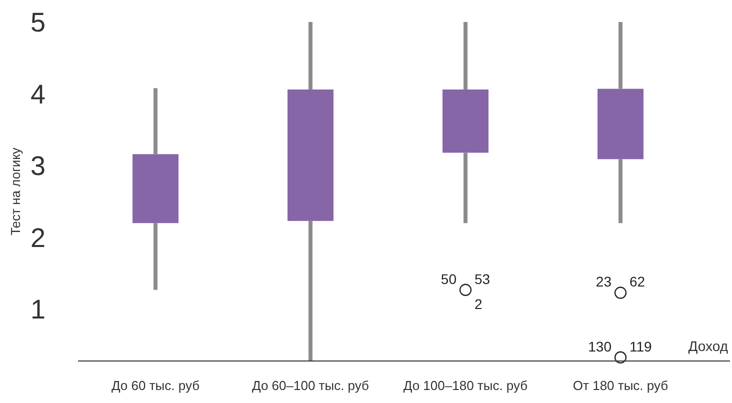  What do you see at coordinates (604, 282) in the screenshot?
I see `annotation: 23` at bounding box center [604, 282].